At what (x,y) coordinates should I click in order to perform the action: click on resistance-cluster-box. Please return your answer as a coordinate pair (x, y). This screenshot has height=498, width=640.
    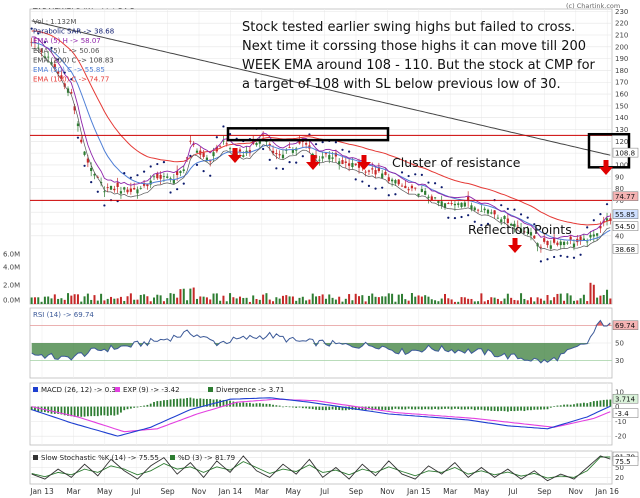
    Looking at the image, I should click on (308, 134).